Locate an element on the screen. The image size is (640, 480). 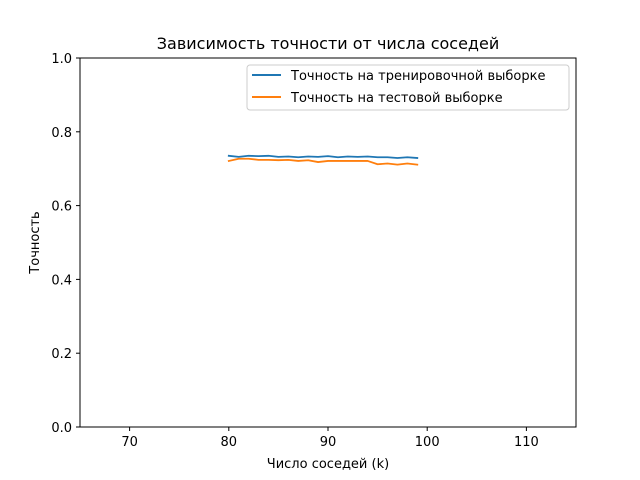
x-tick-label: 70 is located at coordinates (129, 442).